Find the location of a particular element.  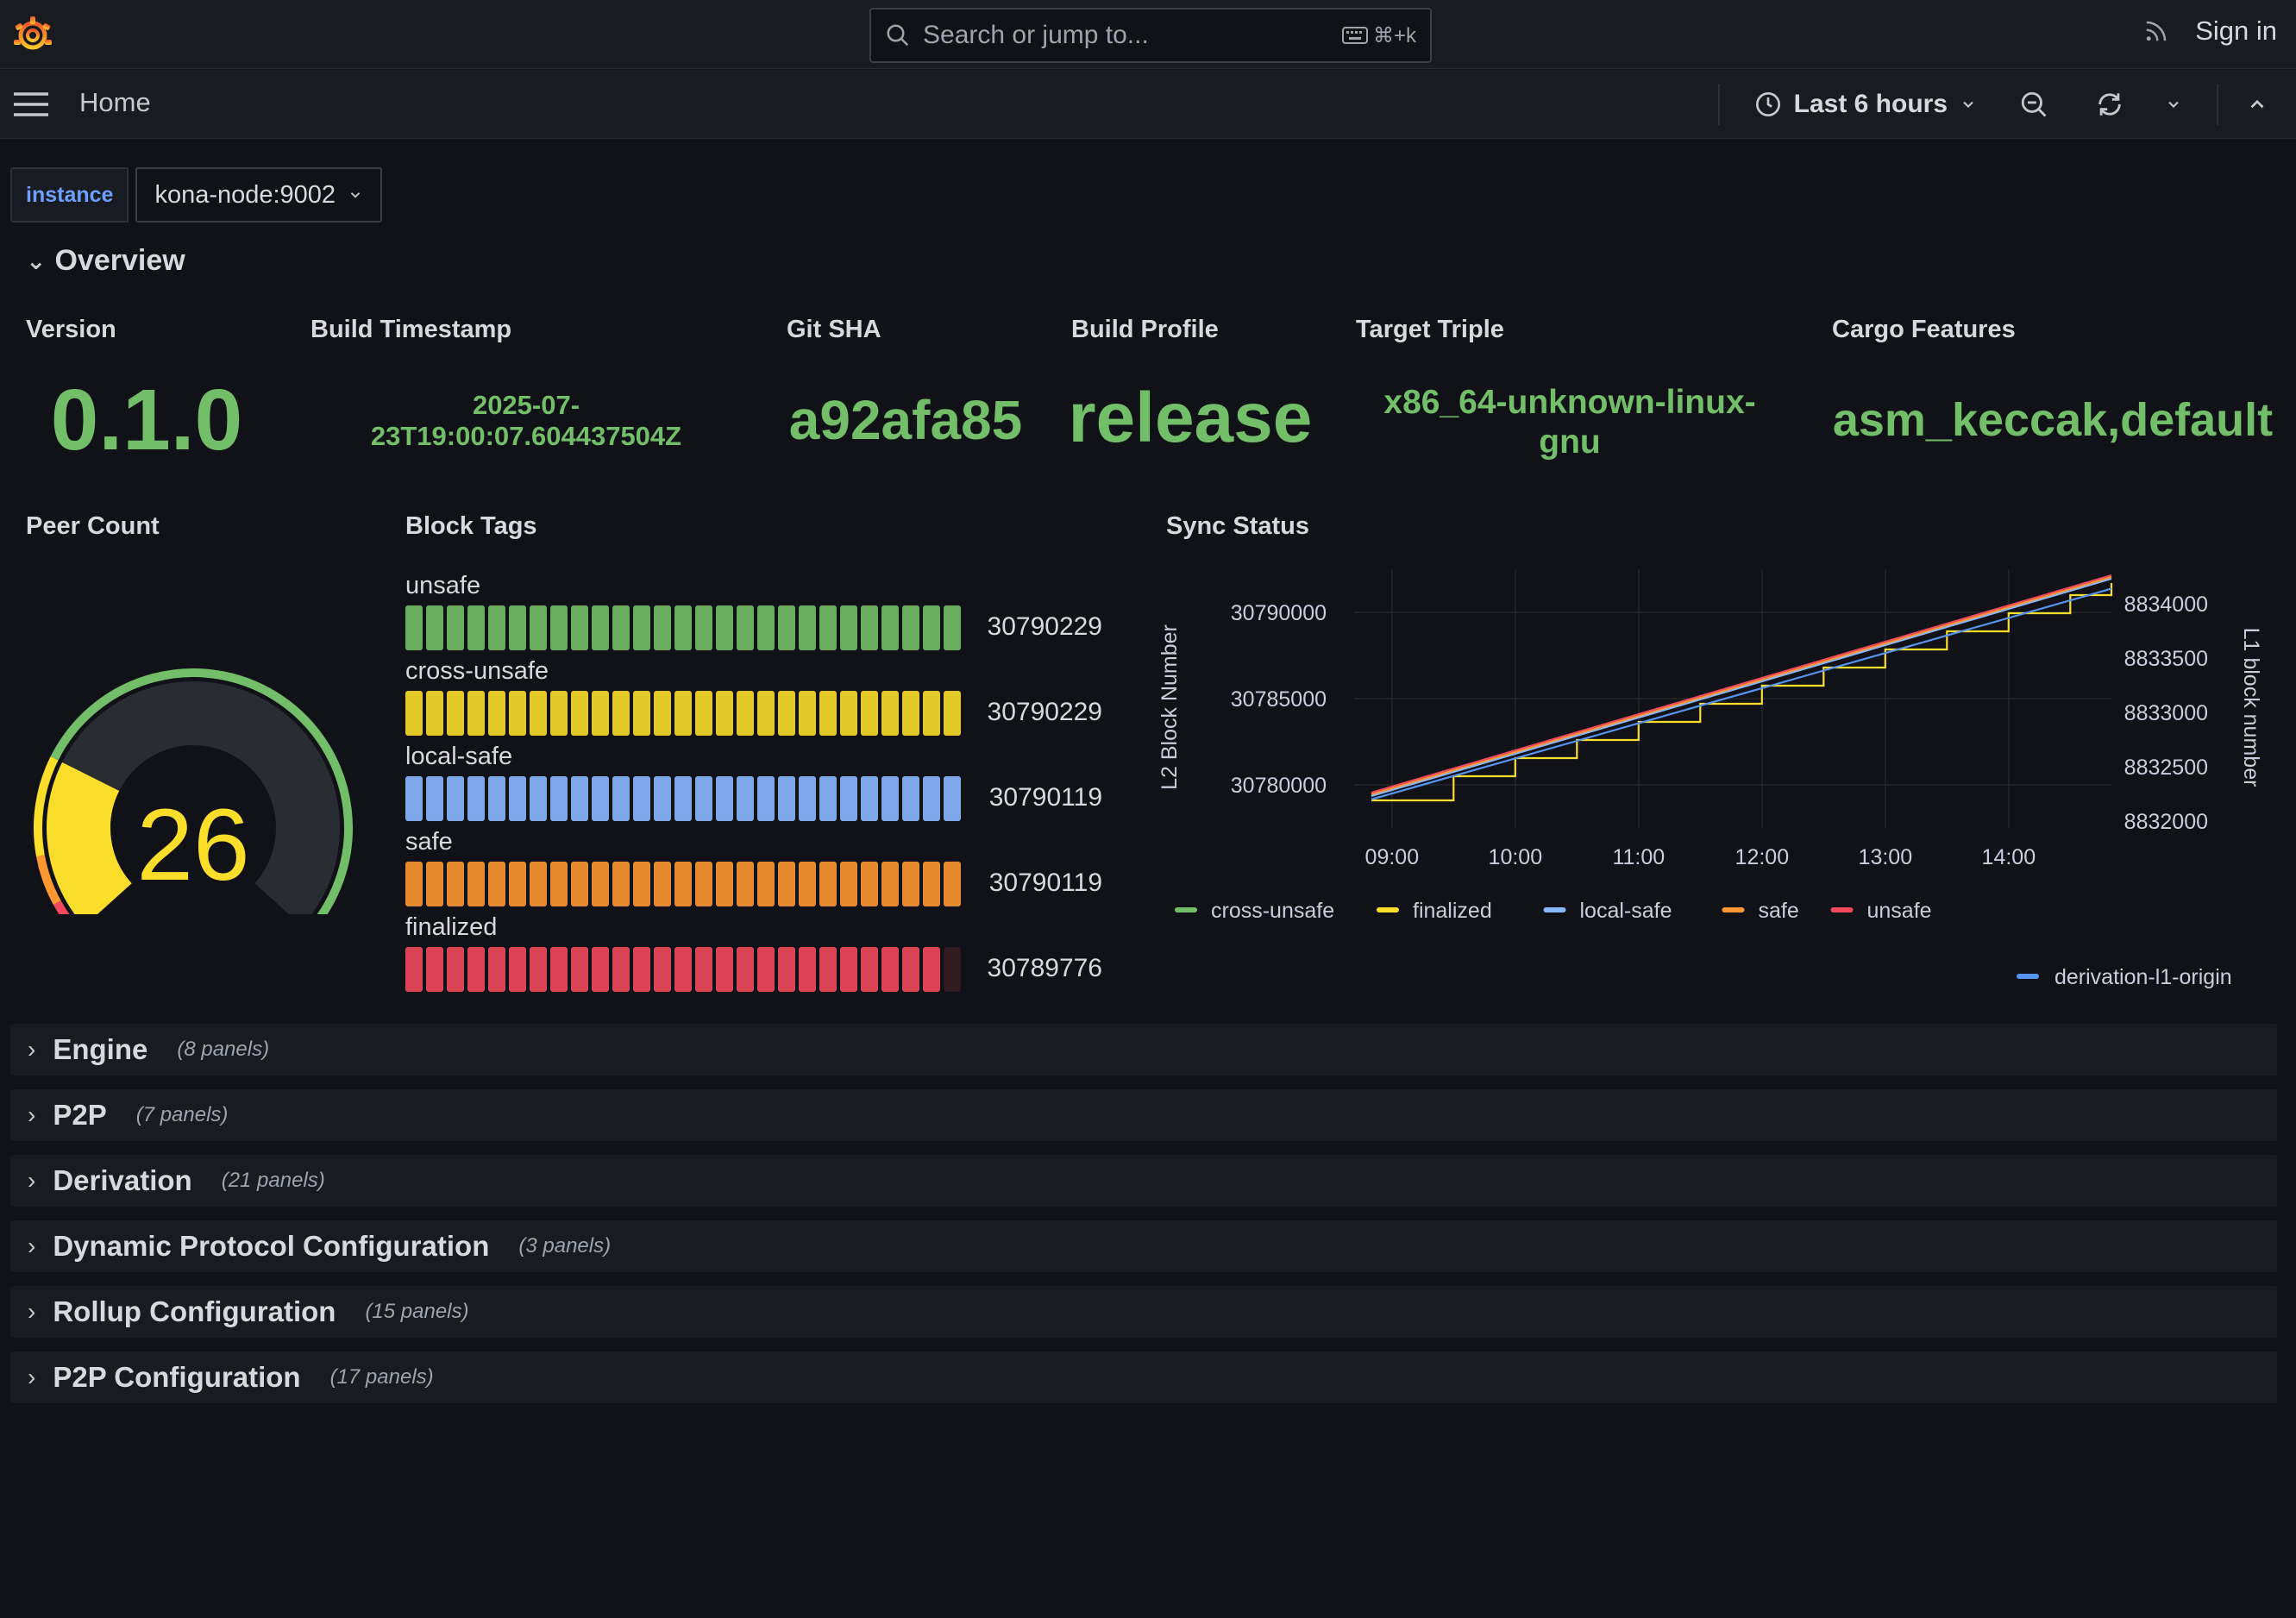

sync-status-title: Sync Status is located at coordinates (1238, 526).